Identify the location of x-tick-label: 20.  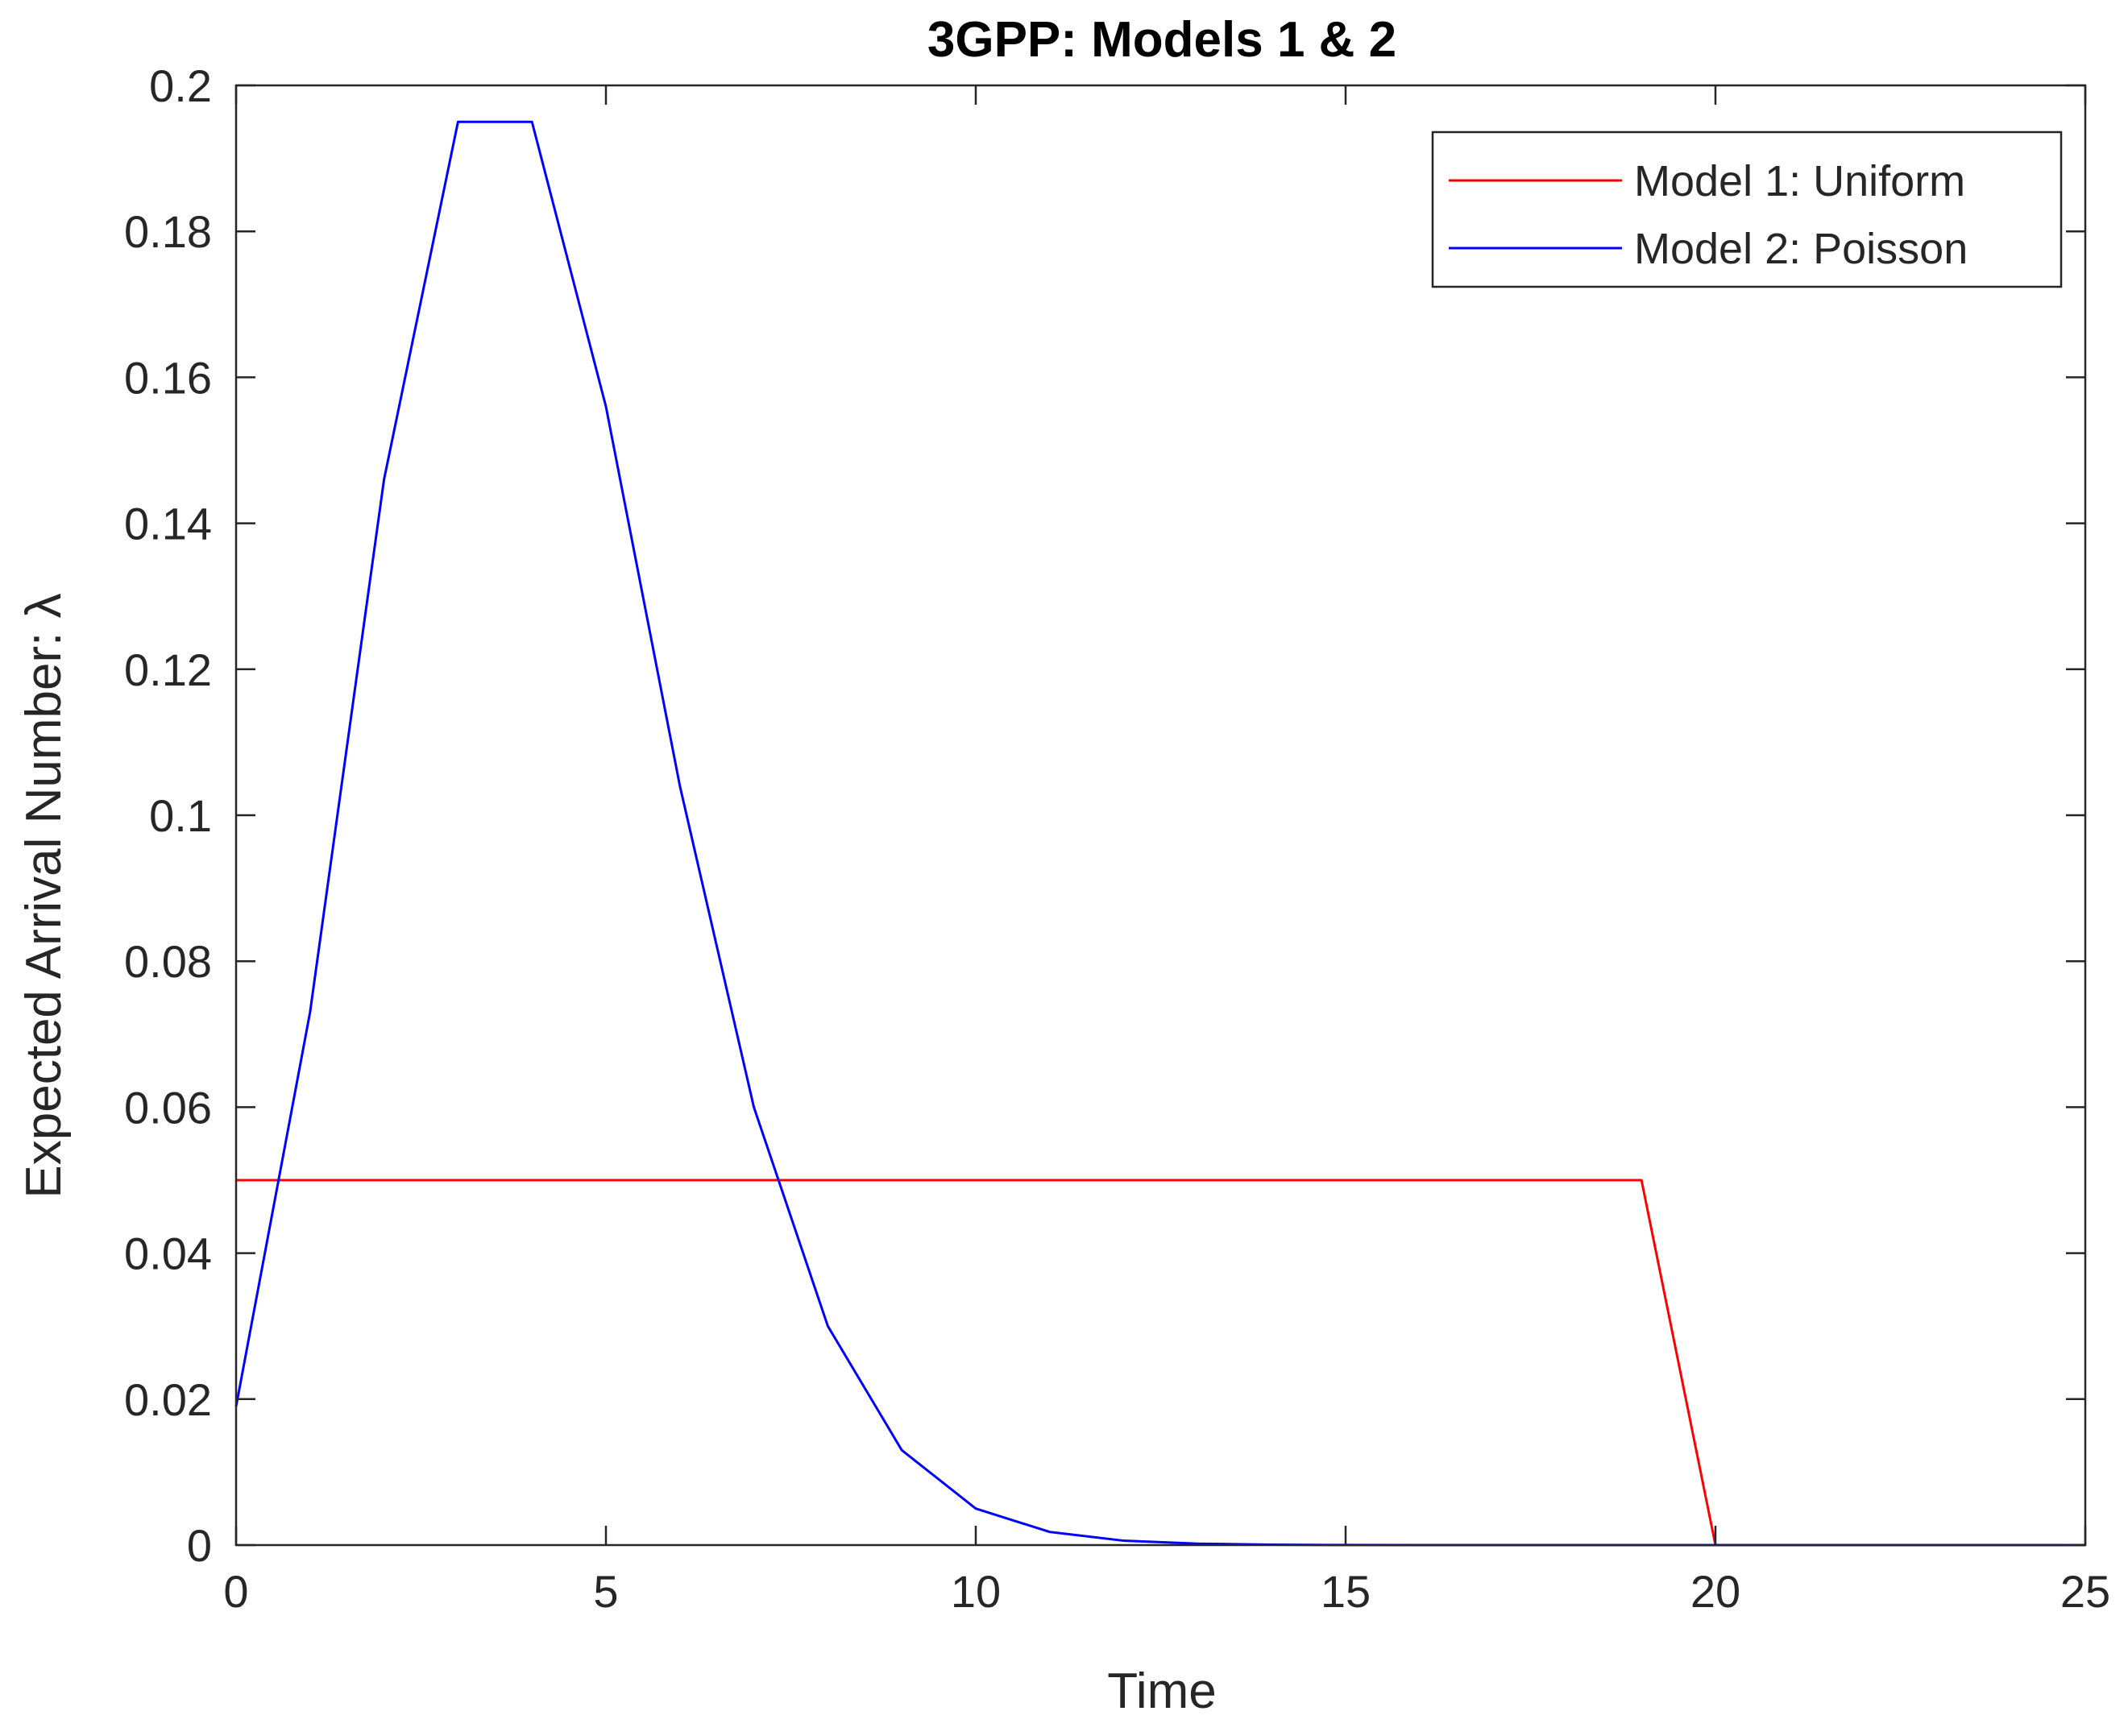
(1715, 1591).